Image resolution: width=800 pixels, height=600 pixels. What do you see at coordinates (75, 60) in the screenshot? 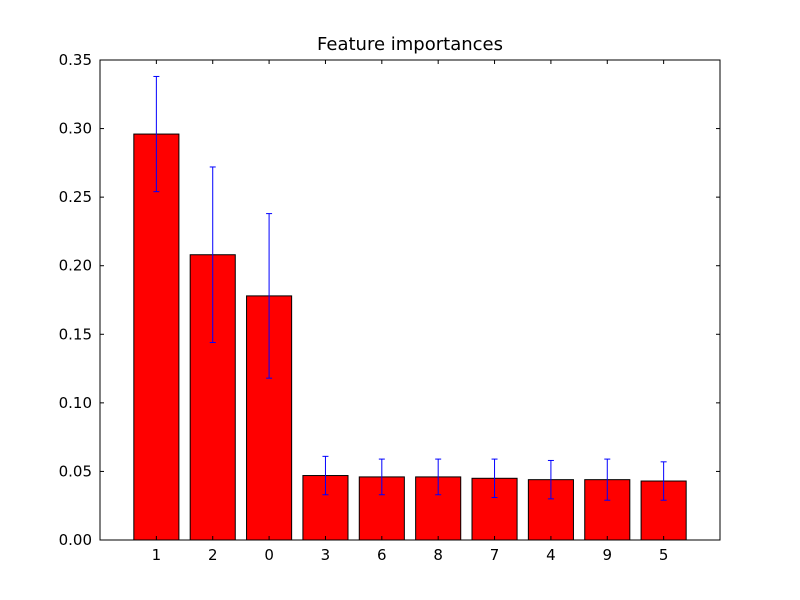
I see `y-tick-label: 0.35` at bounding box center [75, 60].